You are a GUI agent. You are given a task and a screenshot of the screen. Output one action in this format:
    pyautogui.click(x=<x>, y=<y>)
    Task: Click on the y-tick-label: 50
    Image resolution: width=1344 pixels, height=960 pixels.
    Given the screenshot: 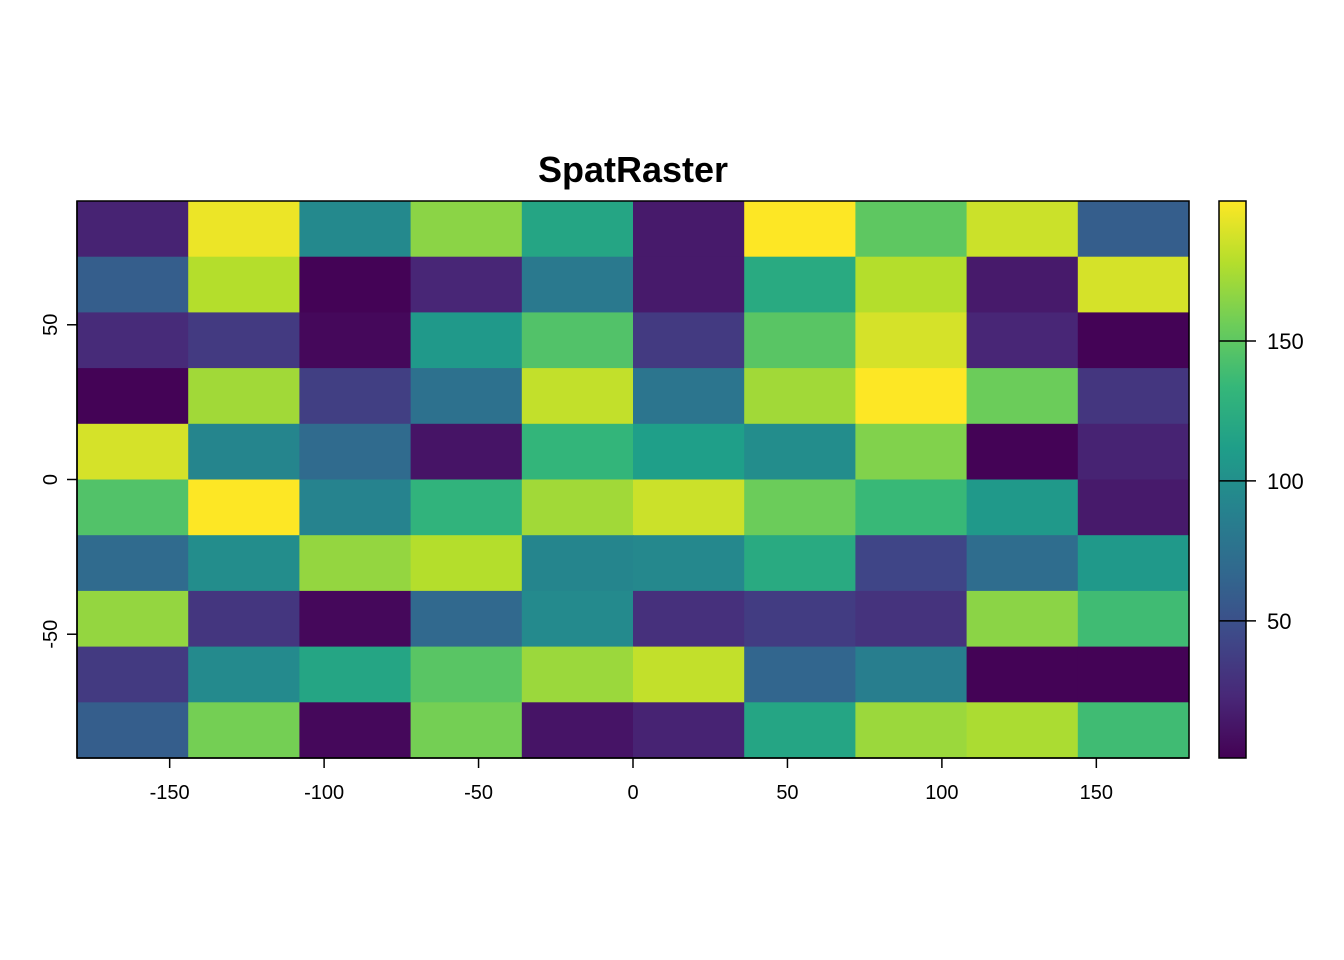 What is the action you would take?
    pyautogui.click(x=51, y=325)
    